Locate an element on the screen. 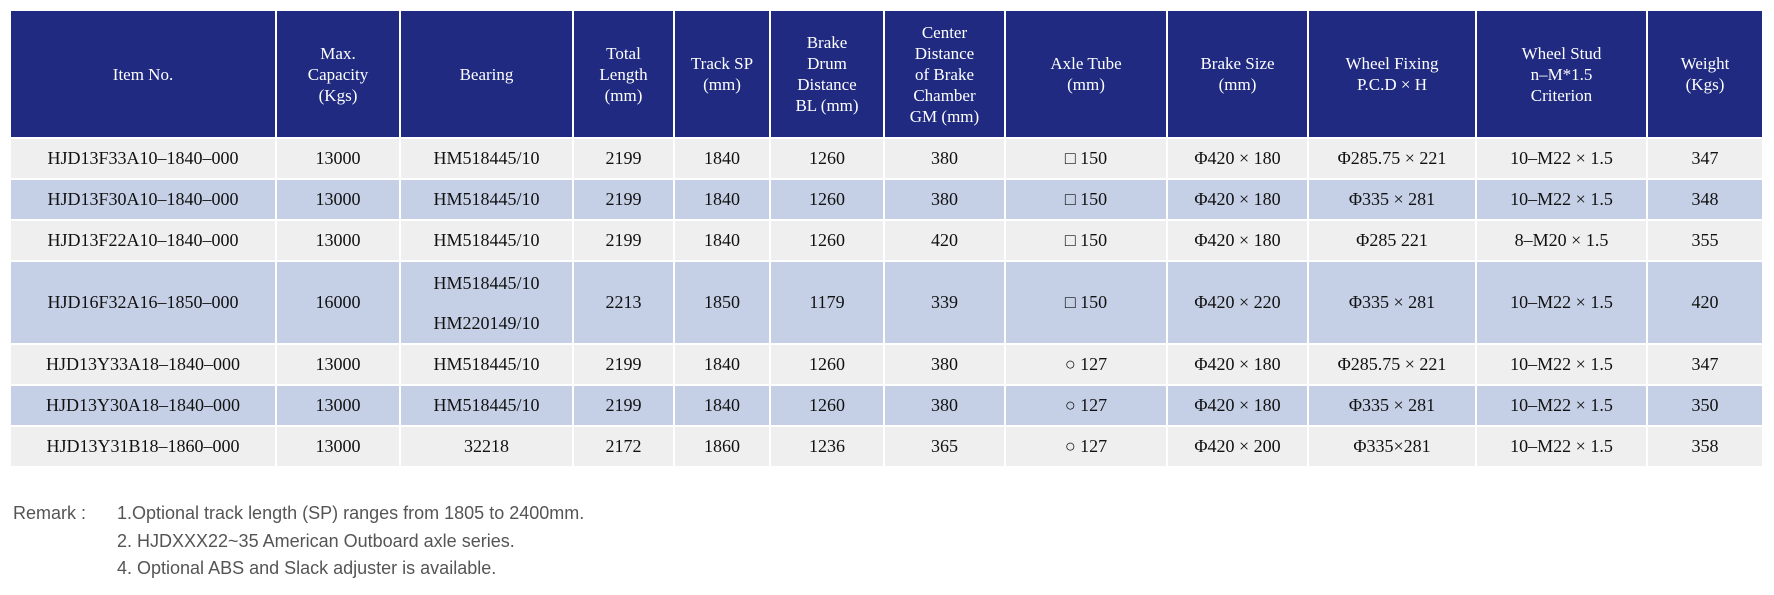  table-cell: 2213 is located at coordinates (623, 302).